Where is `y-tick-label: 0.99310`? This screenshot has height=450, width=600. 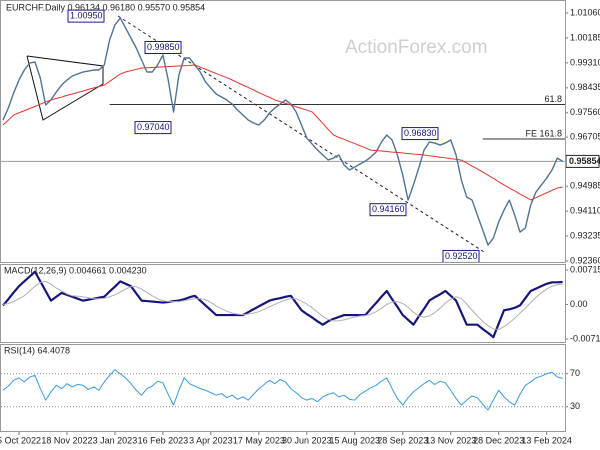 y-tick-label: 0.99310 is located at coordinates (585, 62).